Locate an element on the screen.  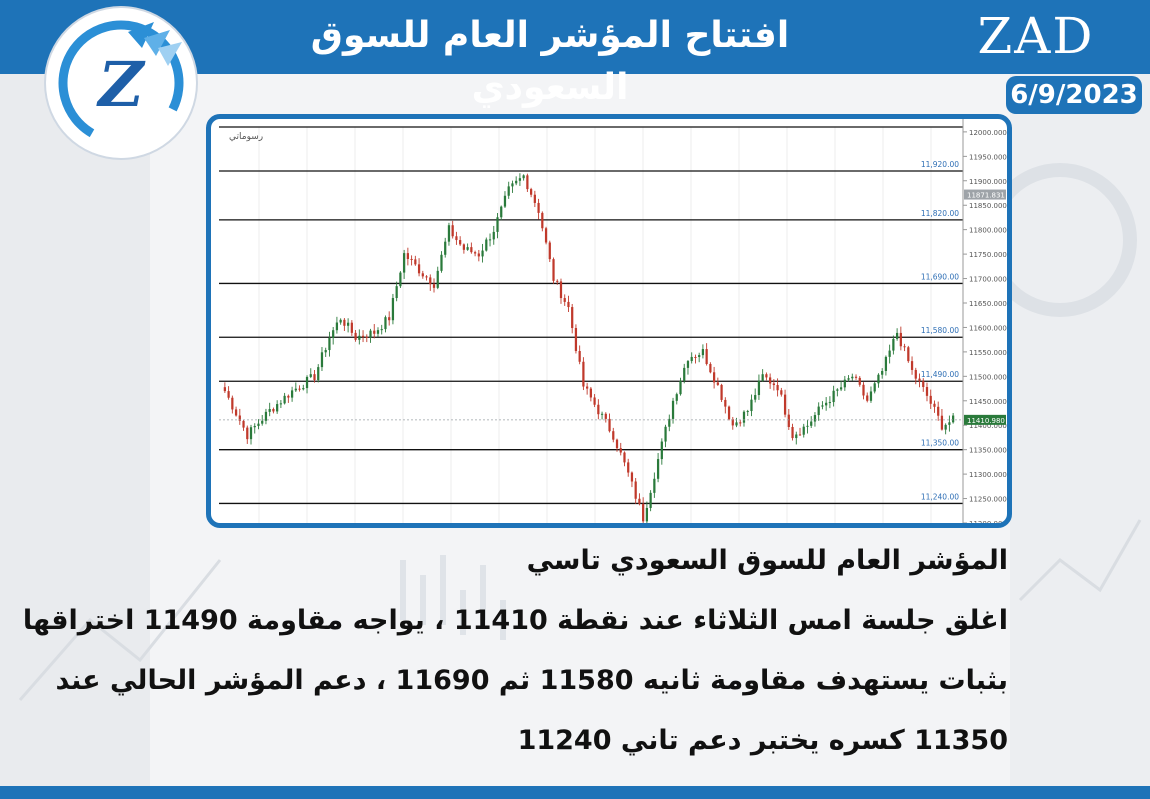
price-marker-label: 11410.980 is located at coordinates (986, 421).